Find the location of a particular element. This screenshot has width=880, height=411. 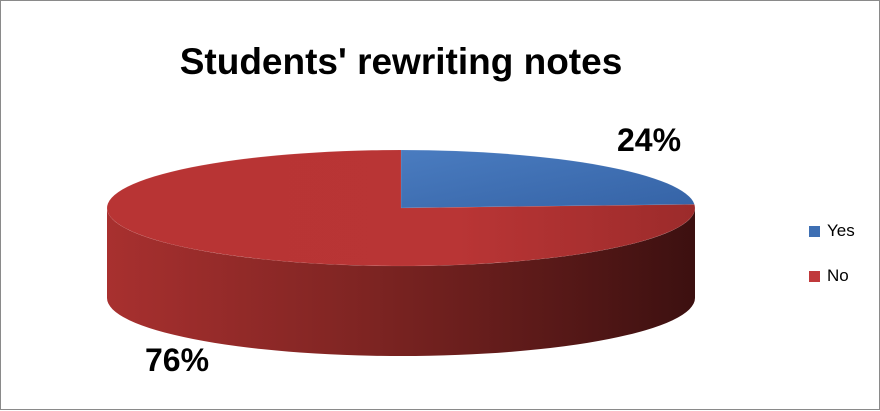

legend-label-yes: Yes is located at coordinates (841, 230).